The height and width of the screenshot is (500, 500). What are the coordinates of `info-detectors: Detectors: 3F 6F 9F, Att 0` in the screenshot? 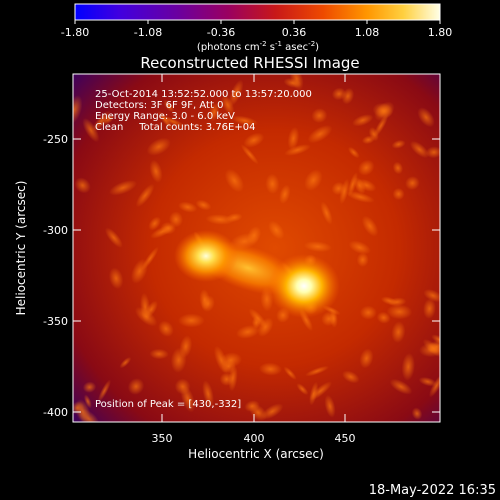 It's located at (159, 105).